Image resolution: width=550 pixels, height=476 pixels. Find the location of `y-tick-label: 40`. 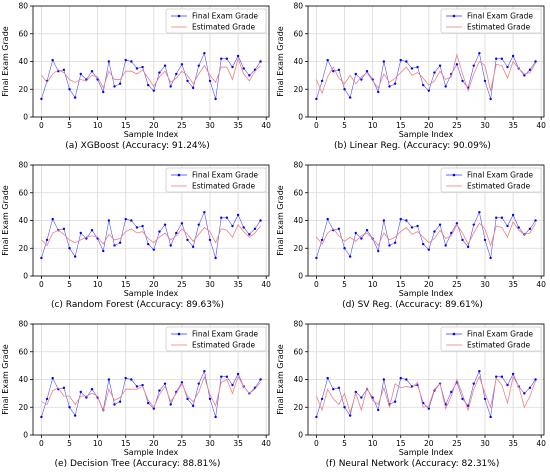

y-tick-label: 40 is located at coordinates (23, 379).